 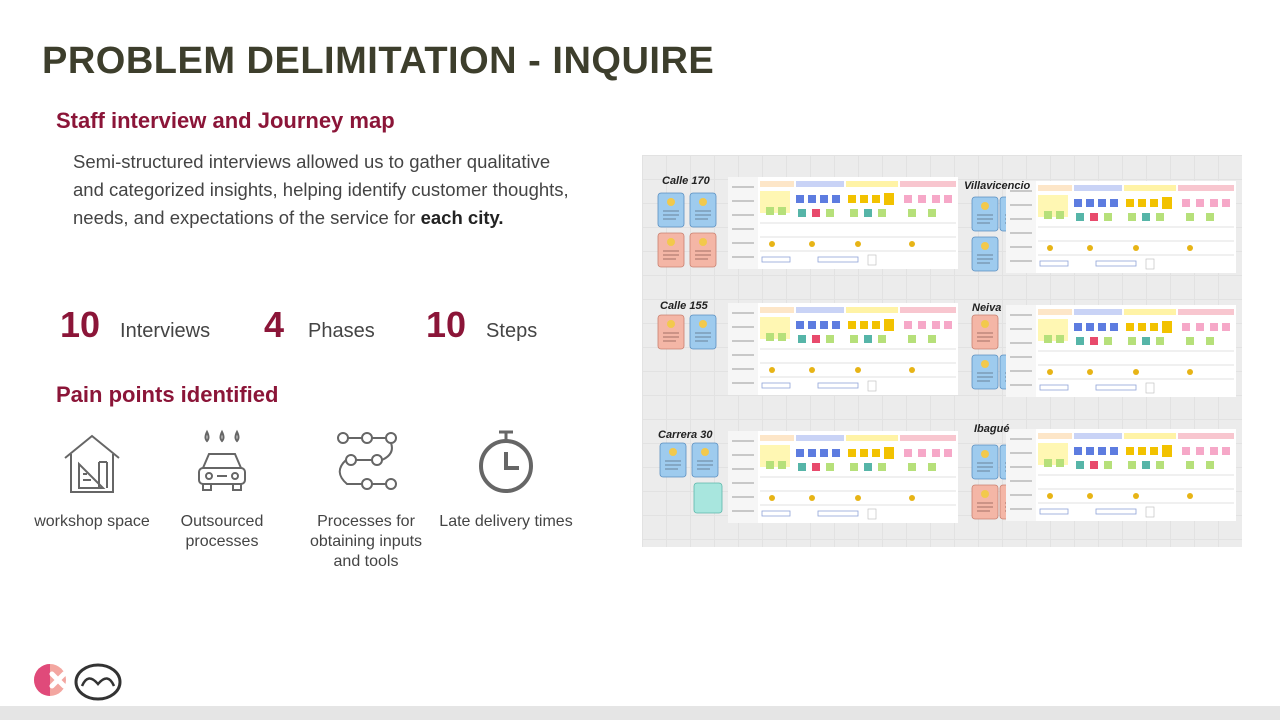 What do you see at coordinates (366, 541) in the screenshot?
I see `pain-point-label: Processes for obtaining inputs and tools` at bounding box center [366, 541].